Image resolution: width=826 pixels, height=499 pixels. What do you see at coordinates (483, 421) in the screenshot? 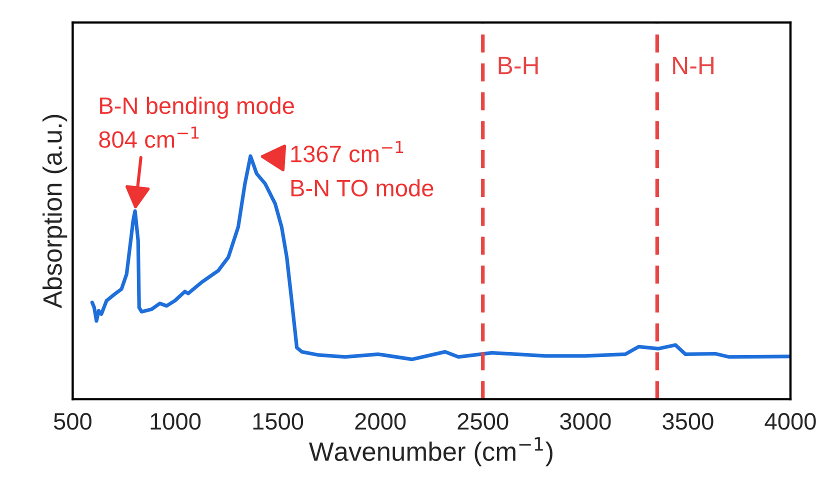
I see `x-tick-label: 2500` at bounding box center [483, 421].